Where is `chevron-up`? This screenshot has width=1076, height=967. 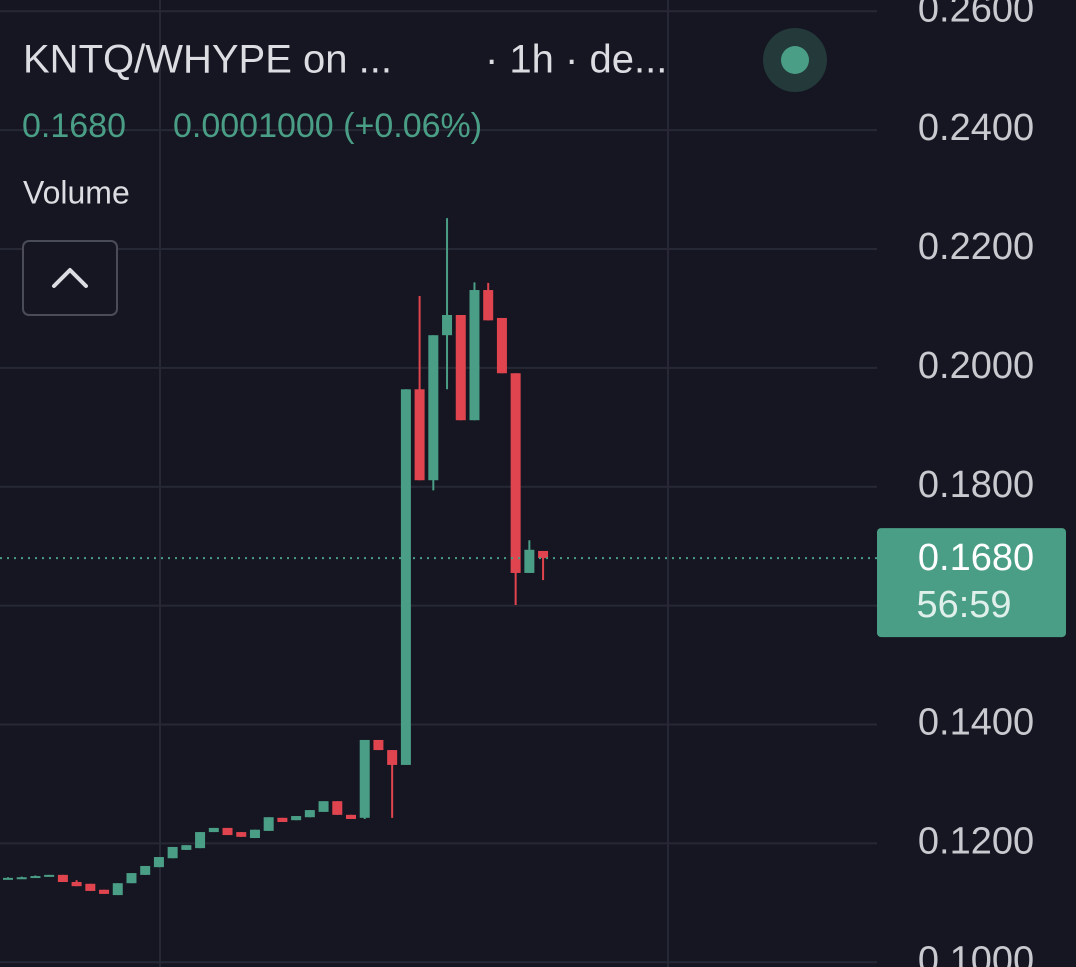 chevron-up is located at coordinates (70, 278).